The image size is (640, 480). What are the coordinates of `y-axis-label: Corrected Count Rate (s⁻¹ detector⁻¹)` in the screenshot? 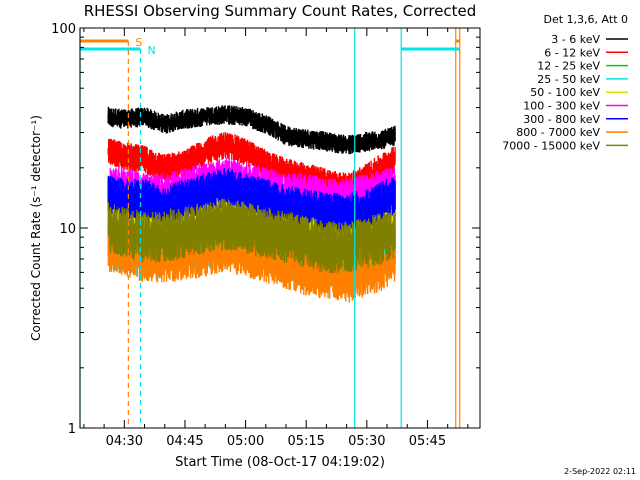 It's located at (36, 228).